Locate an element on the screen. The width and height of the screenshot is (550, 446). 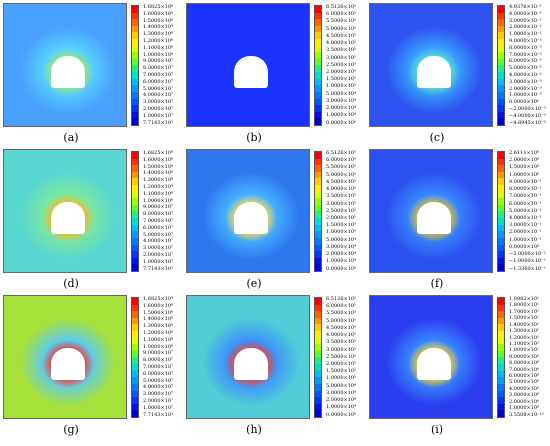
colorbar-tick-label: 1.0000×10⁻² is located at coordinates (525, 34).